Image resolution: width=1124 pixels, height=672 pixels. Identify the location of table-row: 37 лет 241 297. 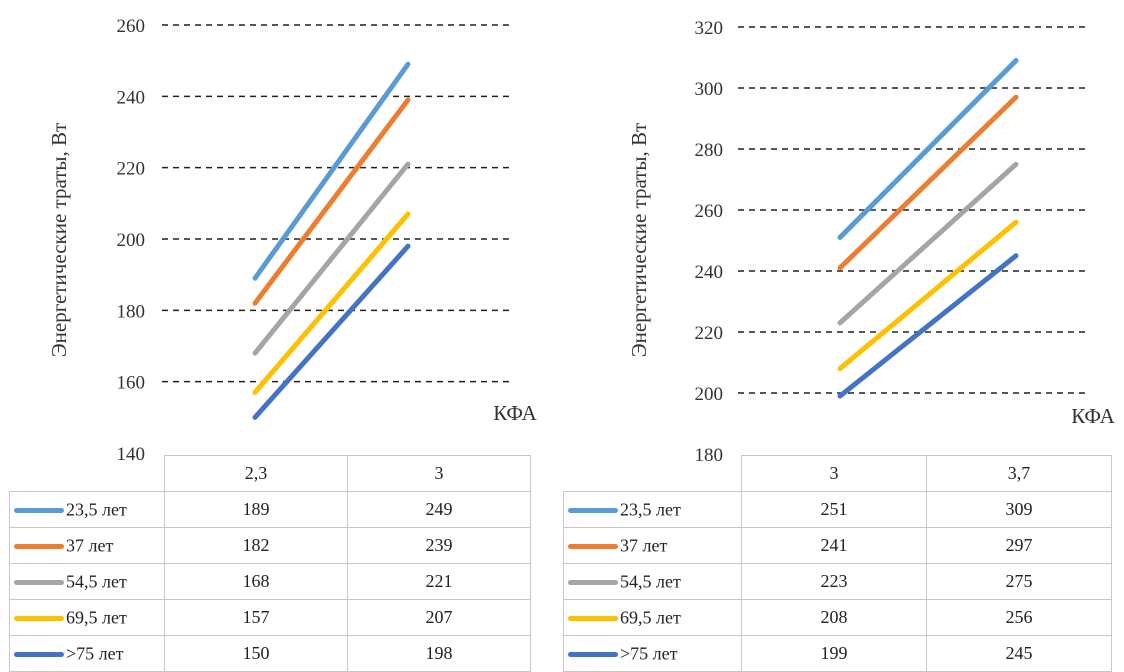
(837, 545).